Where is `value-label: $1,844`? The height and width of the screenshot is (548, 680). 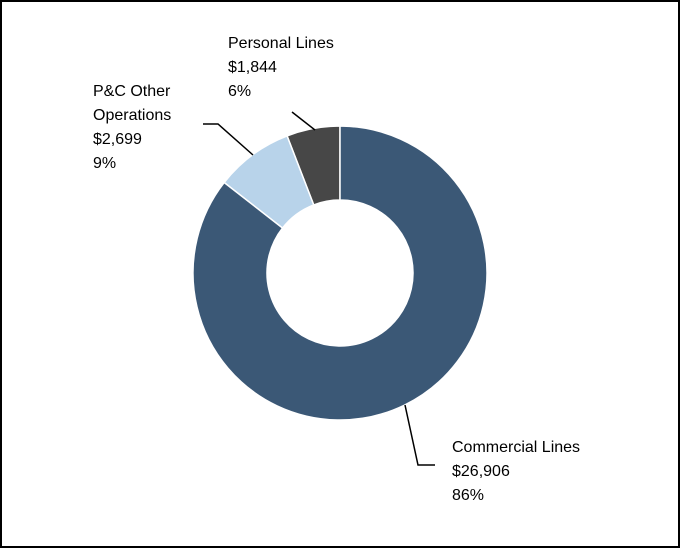 value-label: $1,844 is located at coordinates (252, 67).